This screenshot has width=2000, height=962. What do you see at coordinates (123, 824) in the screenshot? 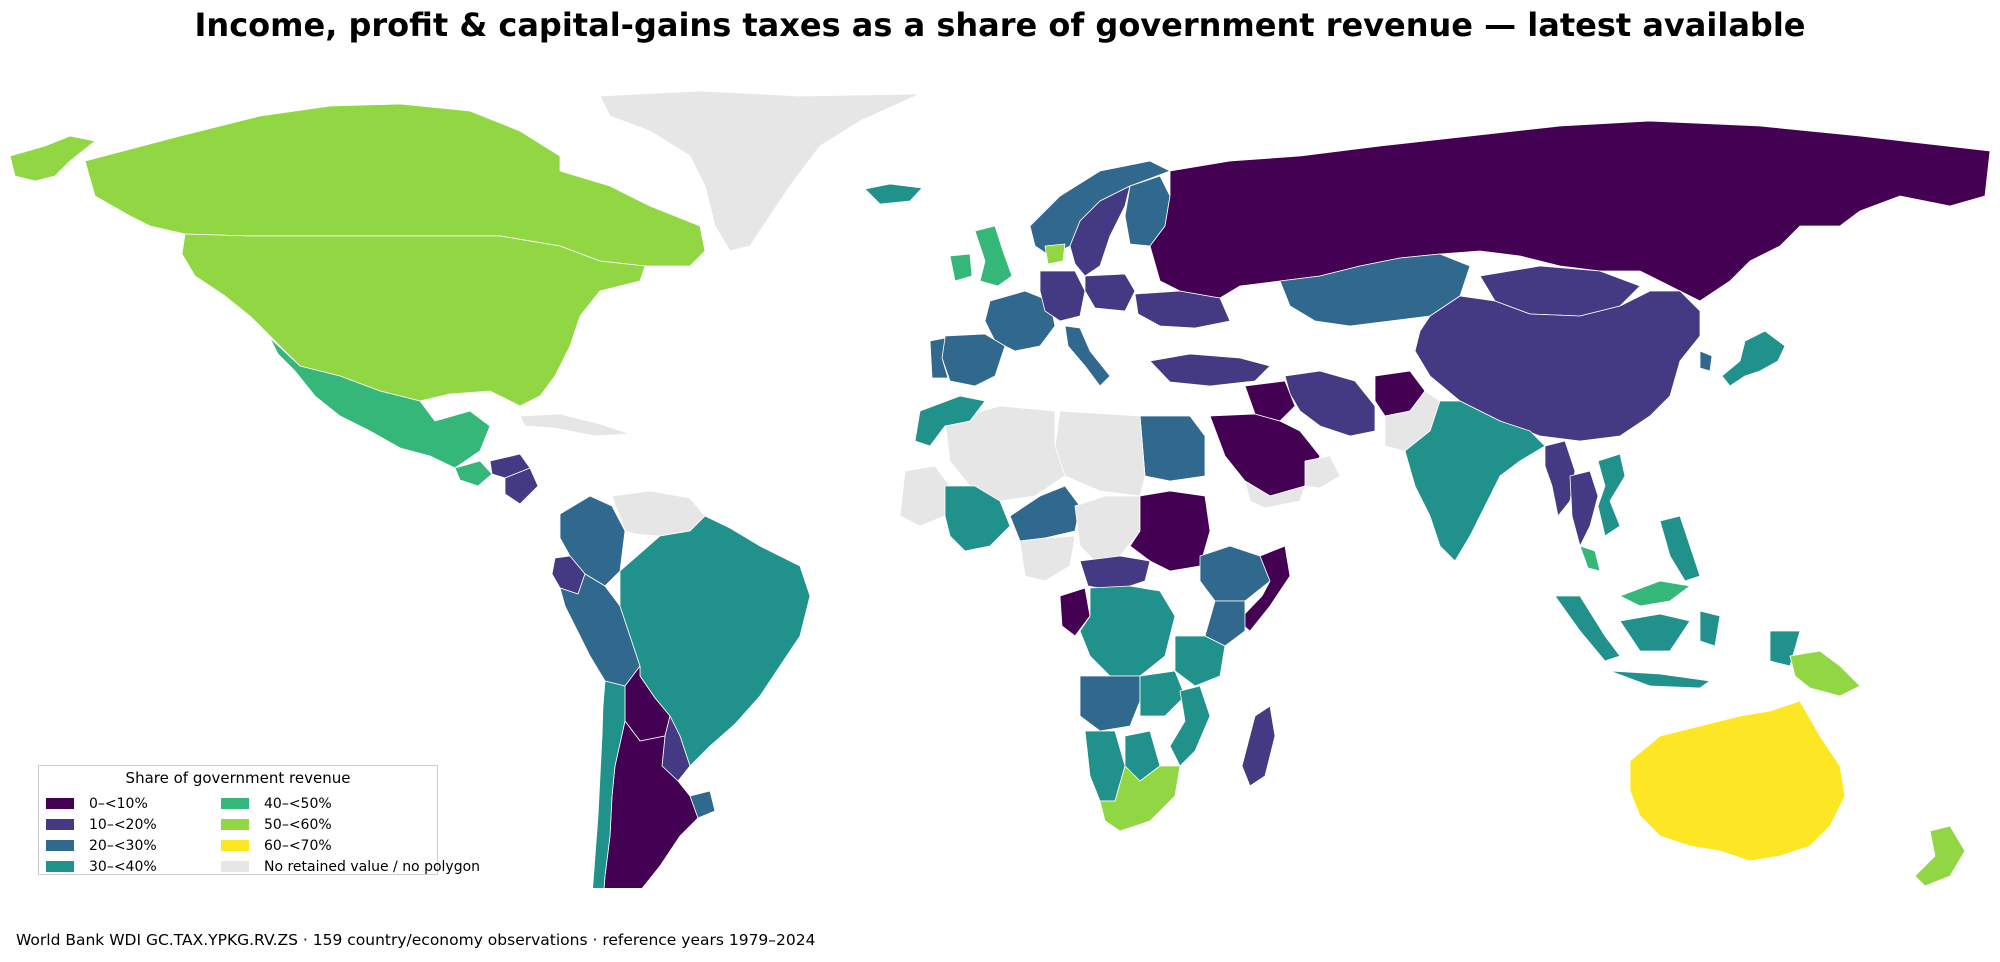
I see `legend-label: 10–<20%` at bounding box center [123, 824].